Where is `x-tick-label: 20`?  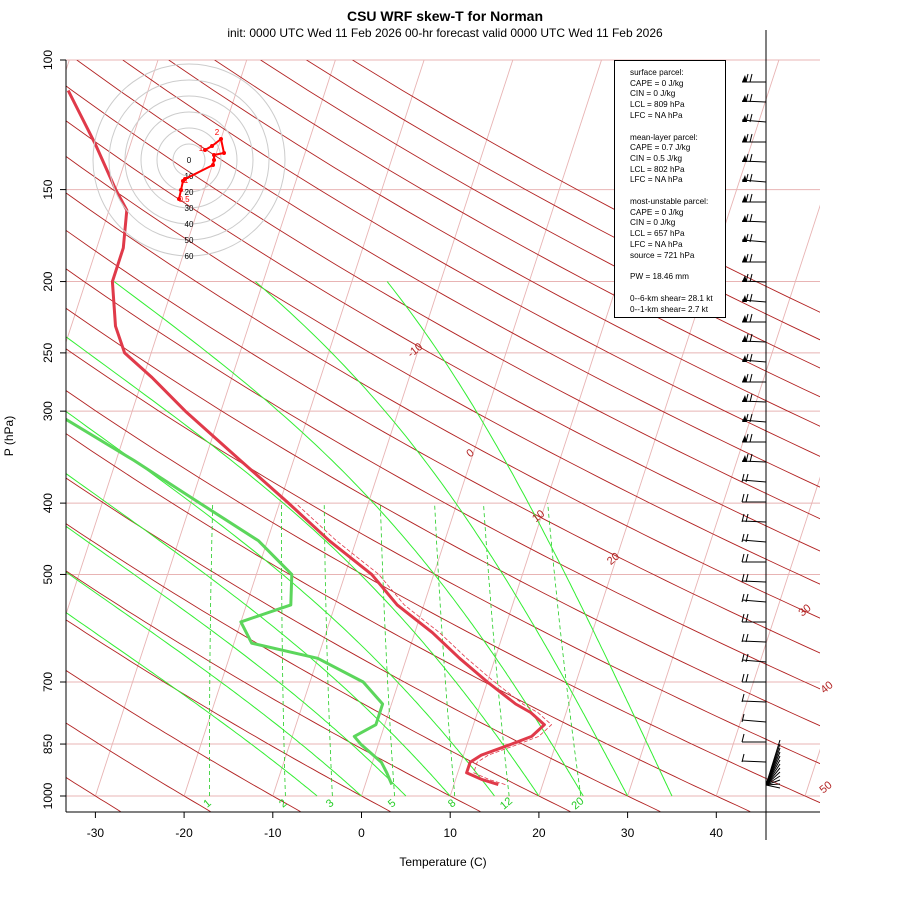 x-tick-label: 20 is located at coordinates (539, 833).